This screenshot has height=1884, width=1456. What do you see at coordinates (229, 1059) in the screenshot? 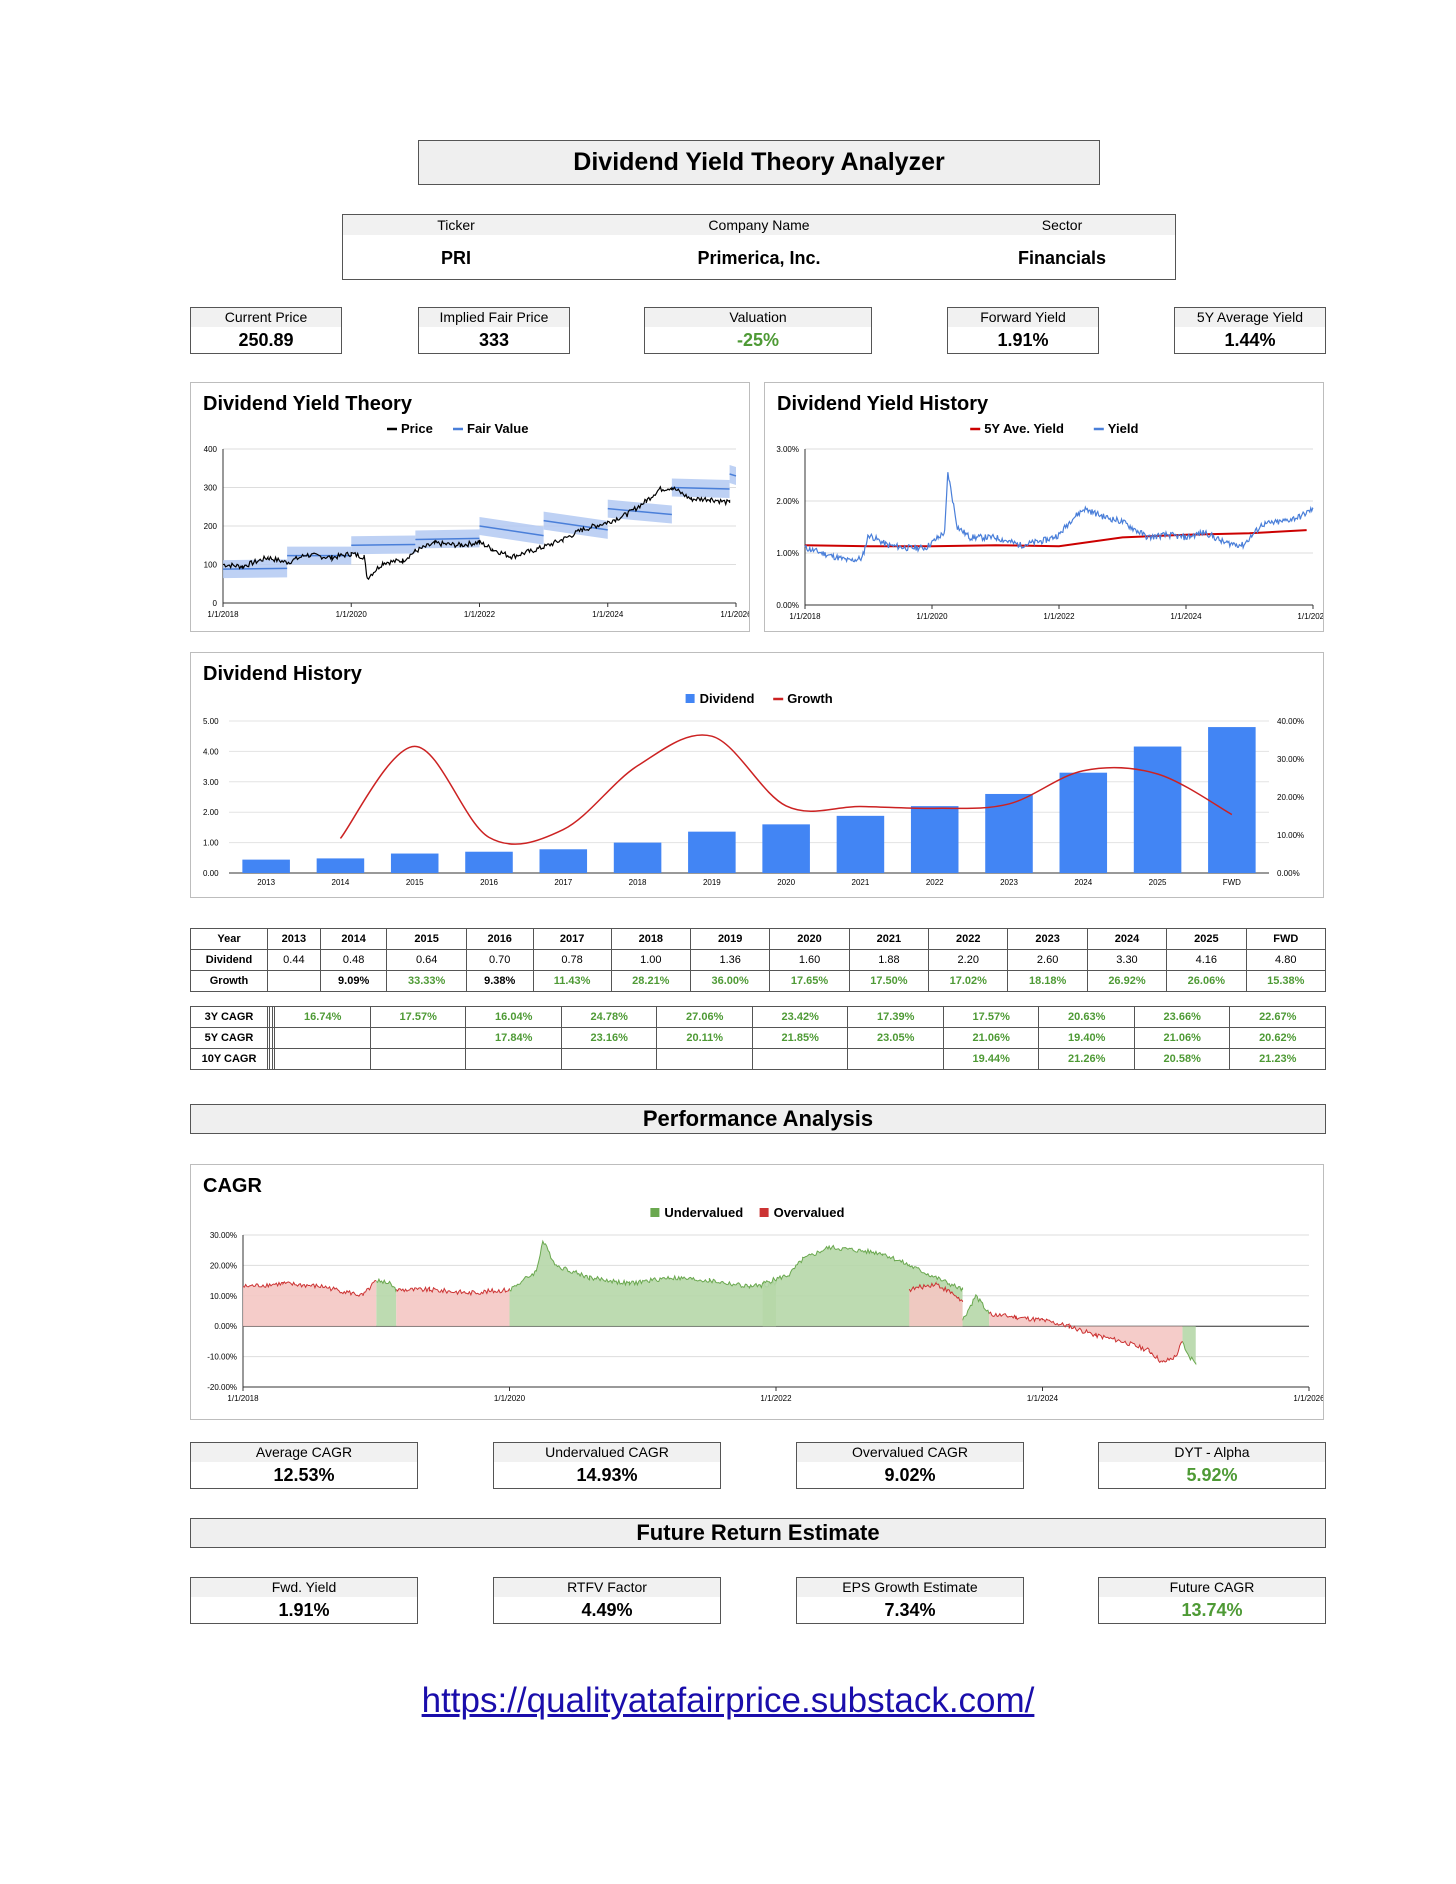
I see `row-header: 10Y CAGR` at bounding box center [229, 1059].